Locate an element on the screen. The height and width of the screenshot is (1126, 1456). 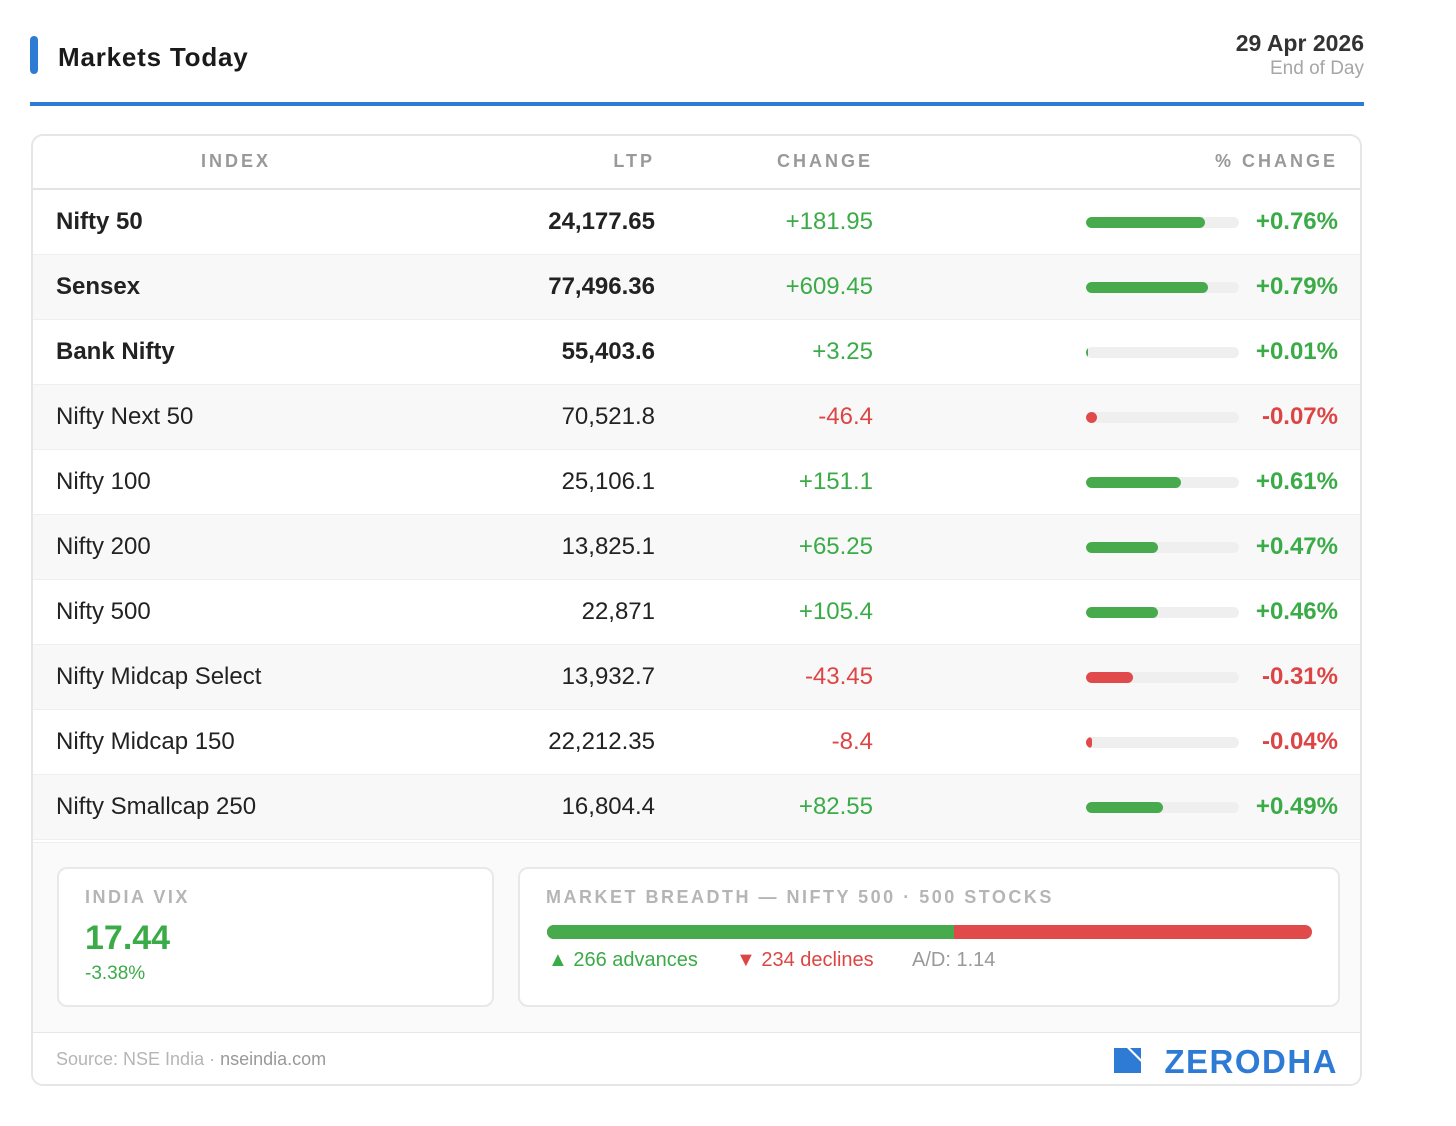
column-header-index: INDEX is located at coordinates (236, 161).